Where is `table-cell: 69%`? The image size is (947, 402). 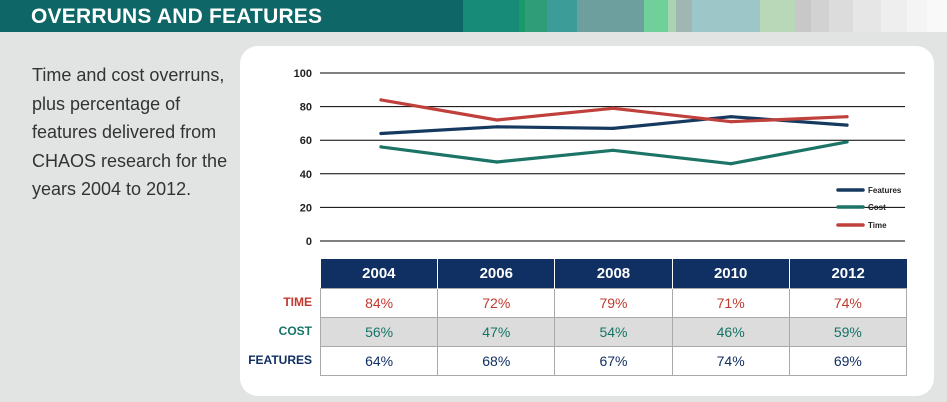
table-cell: 69% is located at coordinates (848, 361).